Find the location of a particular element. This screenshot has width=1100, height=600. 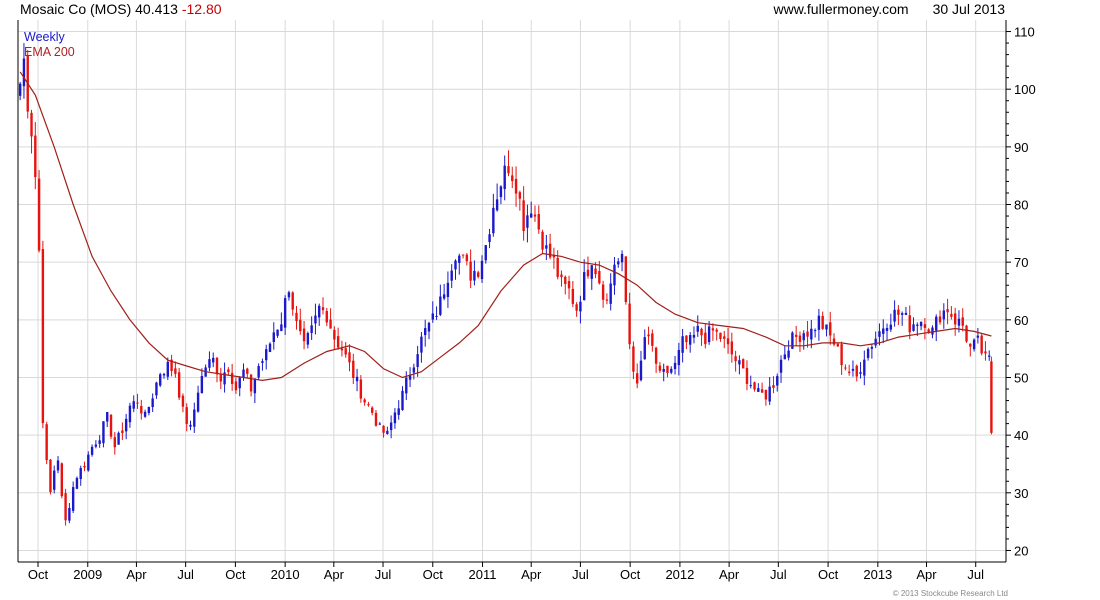

chart-date: 30 Jul 2013 is located at coordinates (968, 9).